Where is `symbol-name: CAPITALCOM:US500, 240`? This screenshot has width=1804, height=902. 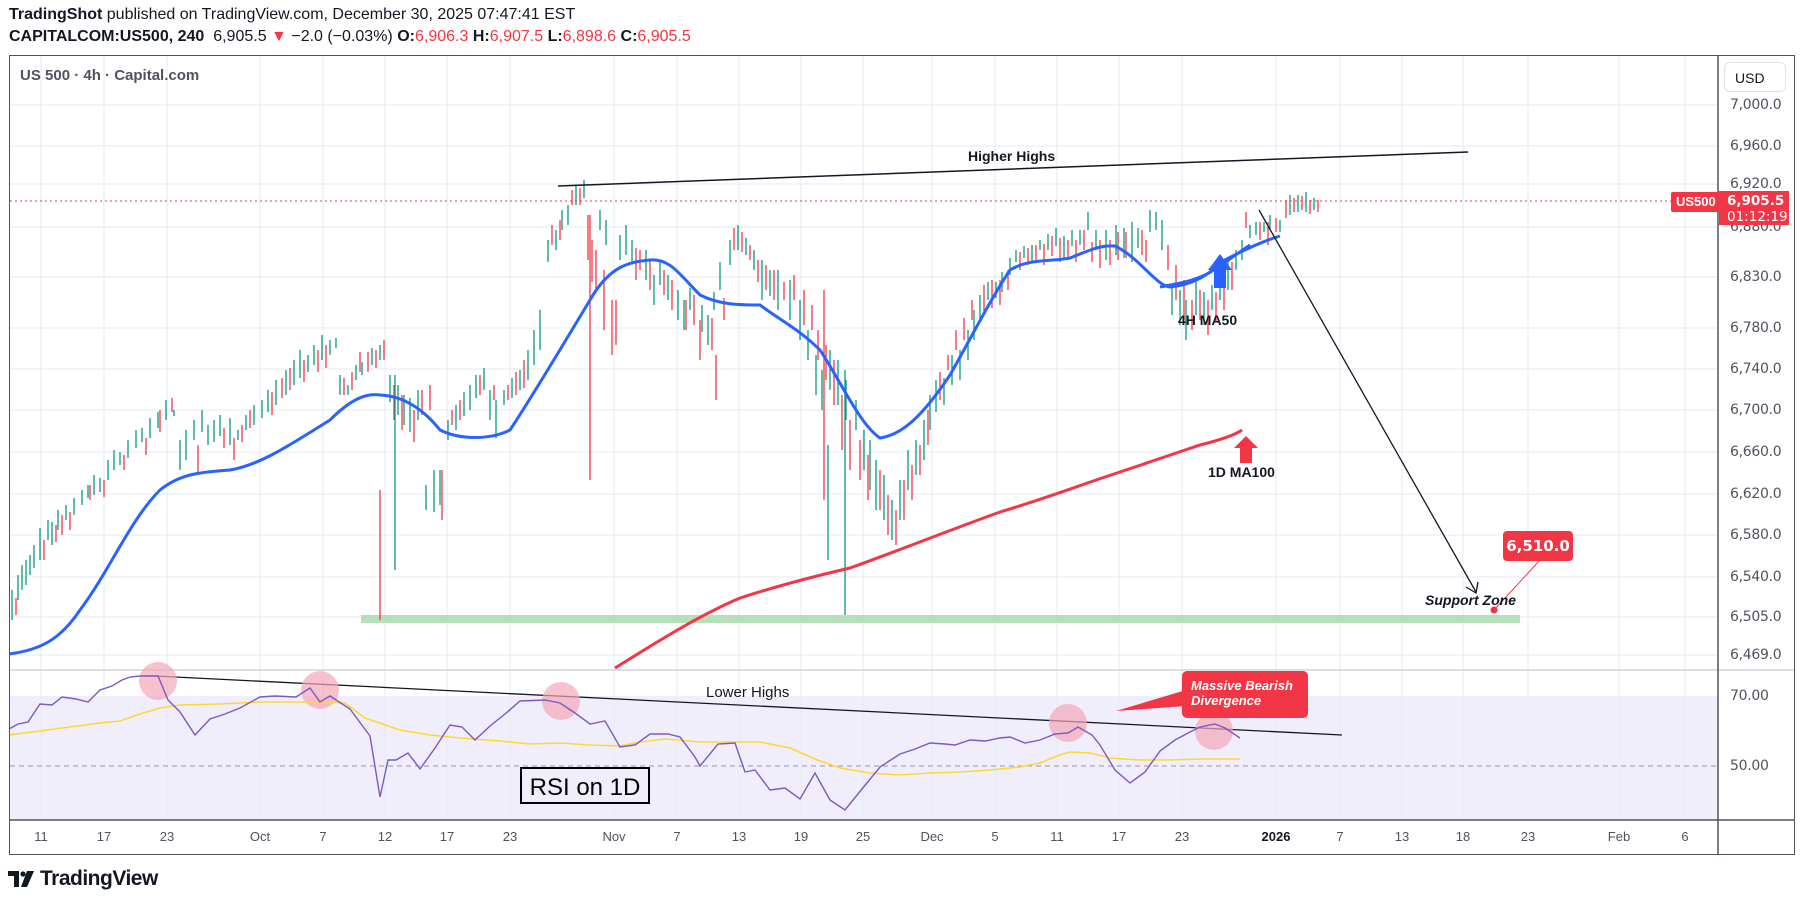 symbol-name: CAPITALCOM:US500, 240 is located at coordinates (107, 36).